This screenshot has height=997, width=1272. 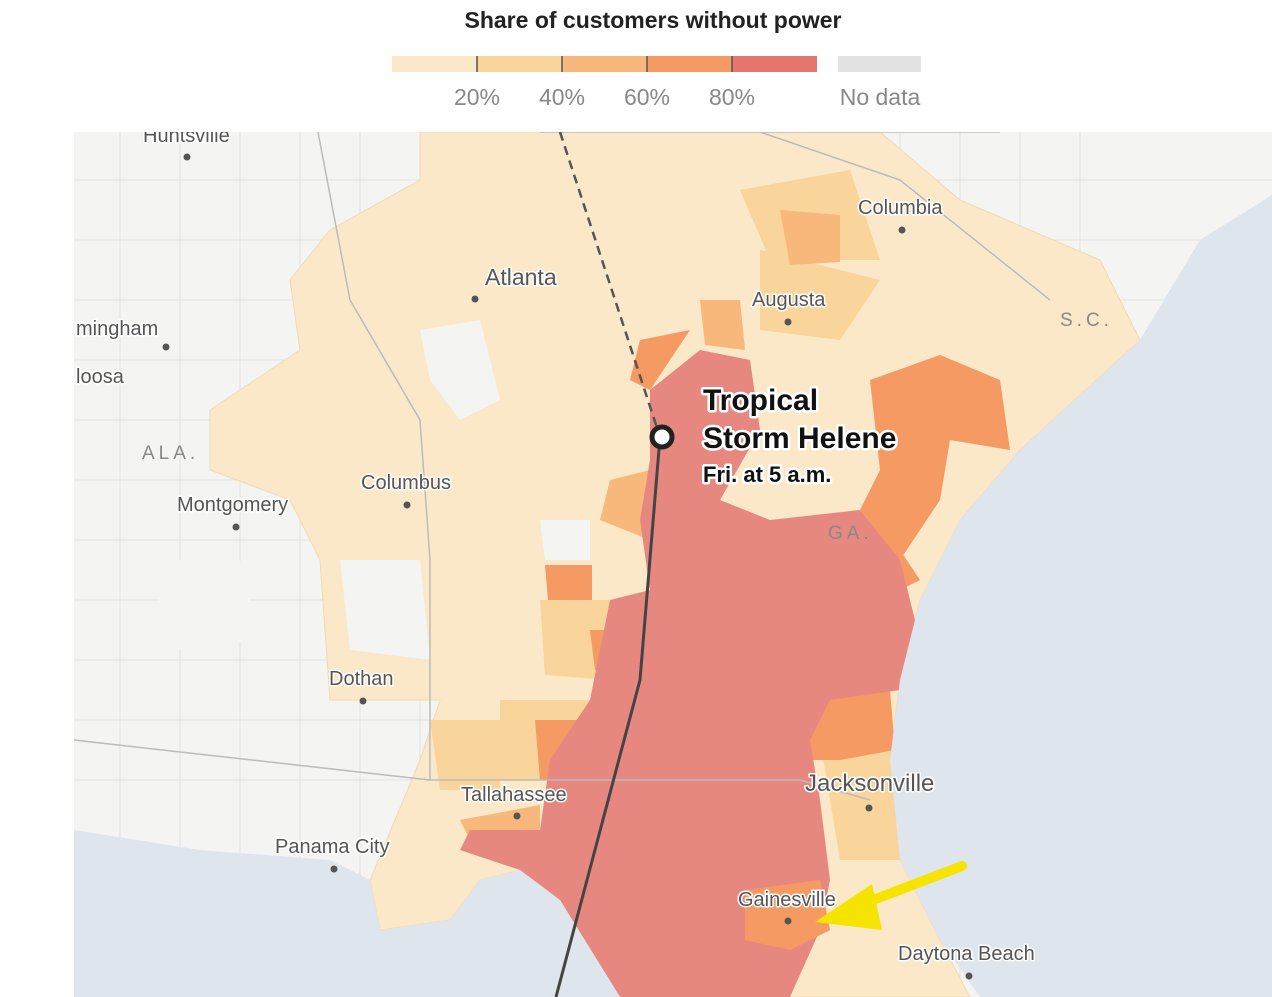 What do you see at coordinates (232, 505) in the screenshot?
I see `city-label: Montgomery` at bounding box center [232, 505].